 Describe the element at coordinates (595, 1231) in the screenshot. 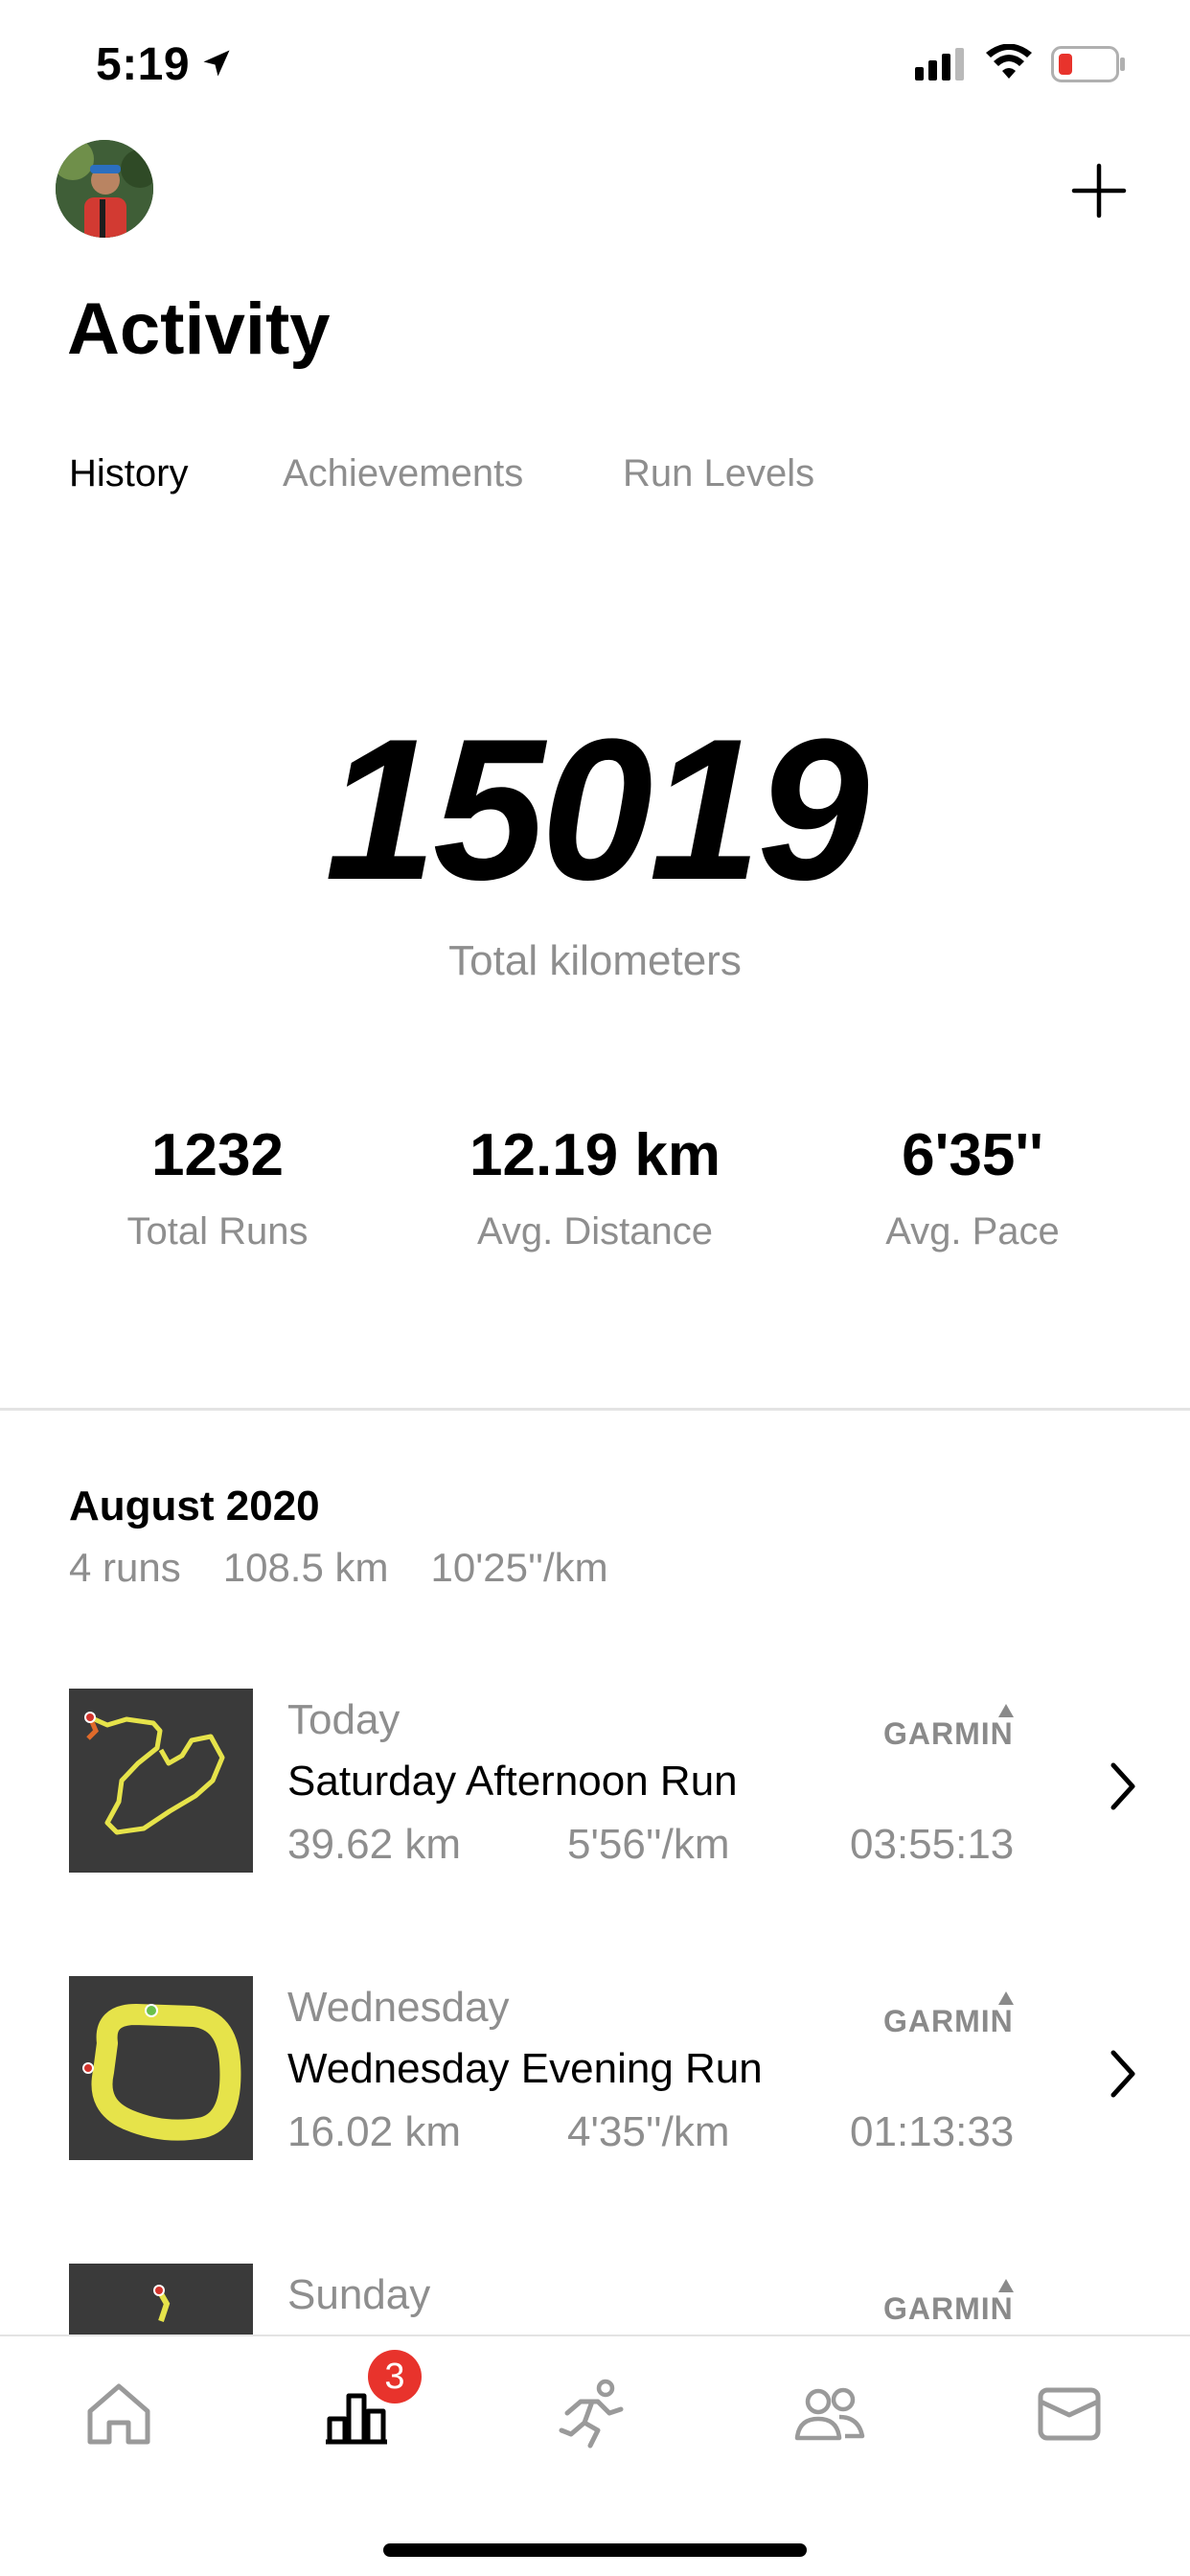

I see `stat-label: Avg. Distance` at that location.